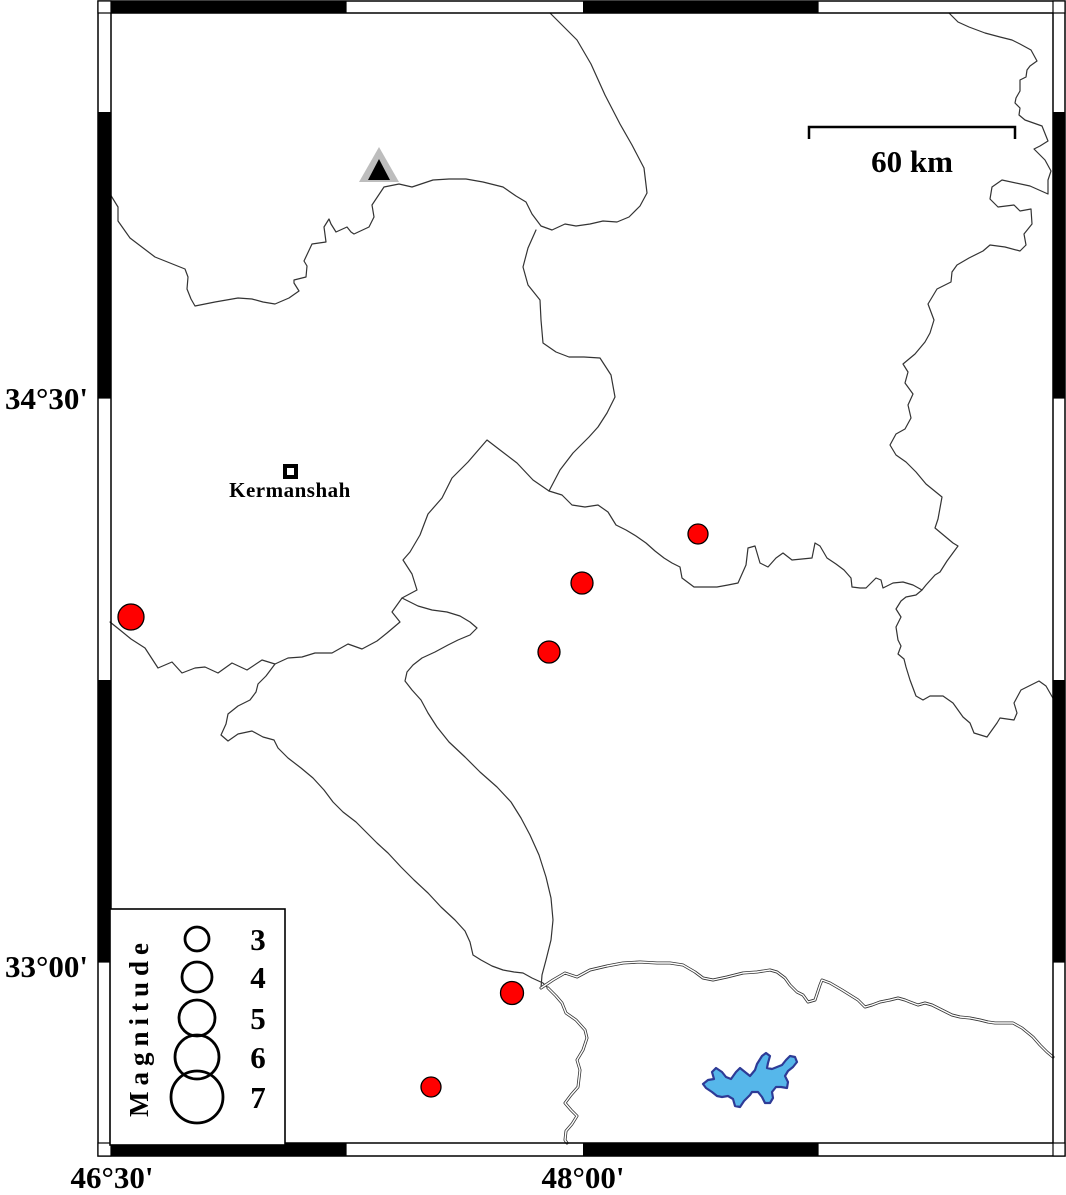  Describe the element at coordinates (139, 1027) in the screenshot. I see `legend-title: Magnitude` at that location.